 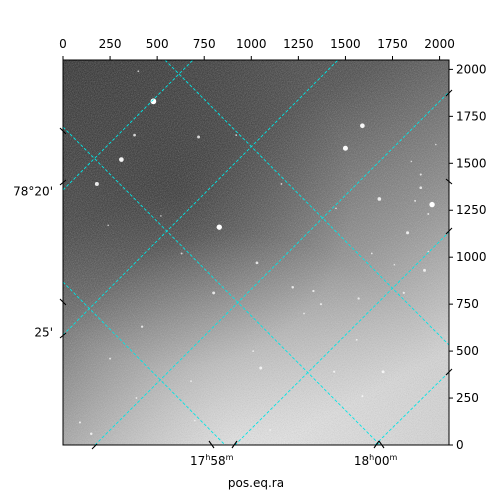 What do you see at coordinates (460, 445) in the screenshot?
I see `right-tick-label: 0` at bounding box center [460, 445].